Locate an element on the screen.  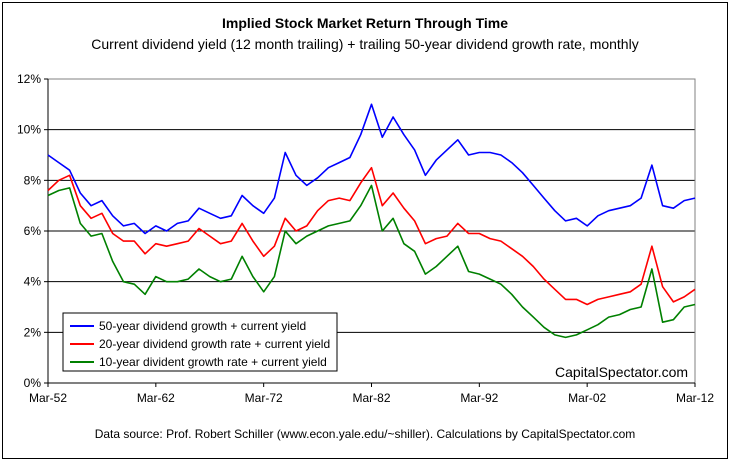
y-tick-label: 8% is located at coordinates (33, 180).